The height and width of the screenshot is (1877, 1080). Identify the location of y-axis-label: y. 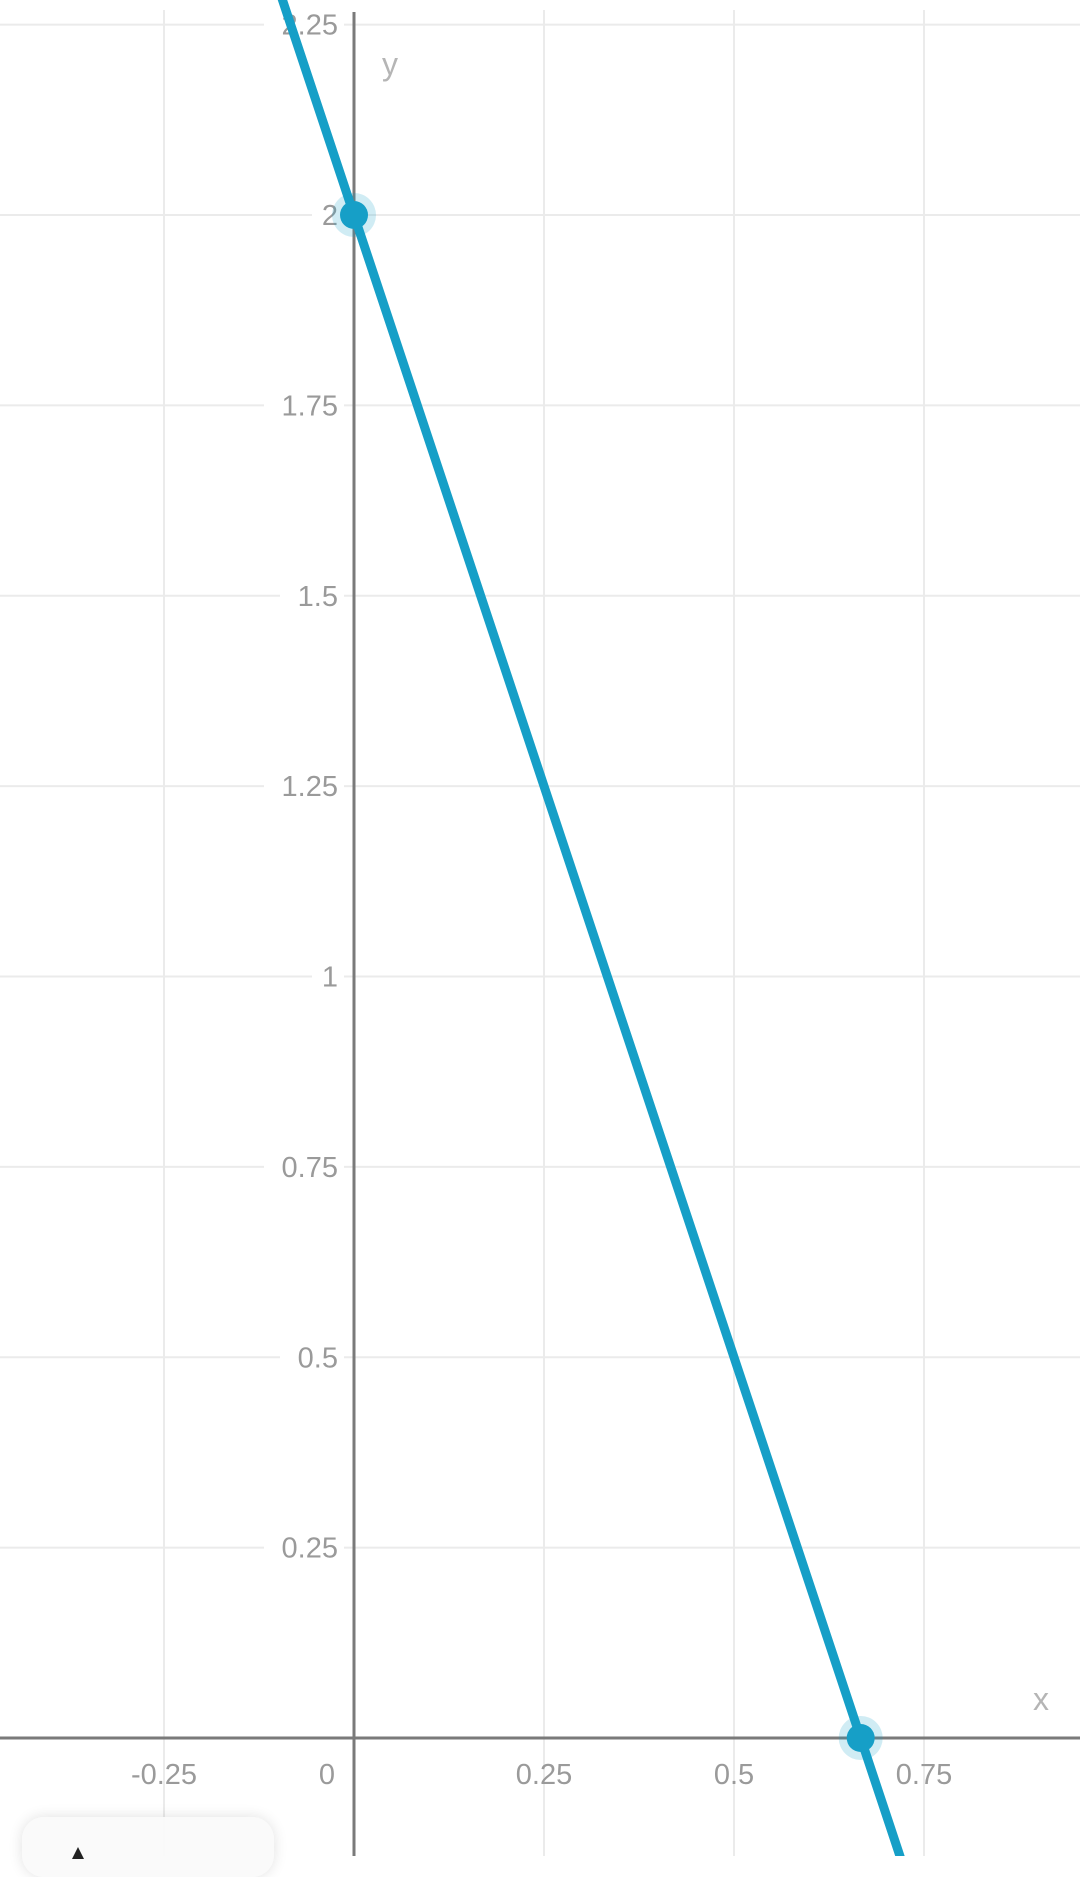
(390, 64).